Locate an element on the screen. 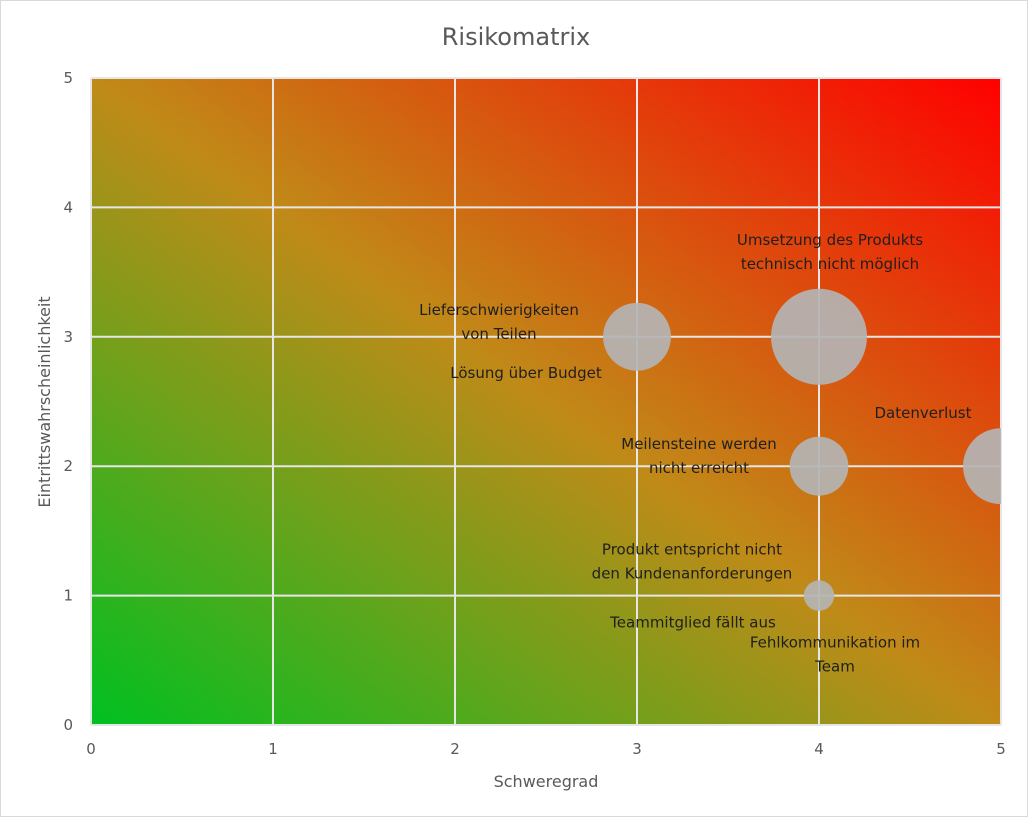 This screenshot has height=818, width=1028. y-tick-label: 2 is located at coordinates (68, 466).